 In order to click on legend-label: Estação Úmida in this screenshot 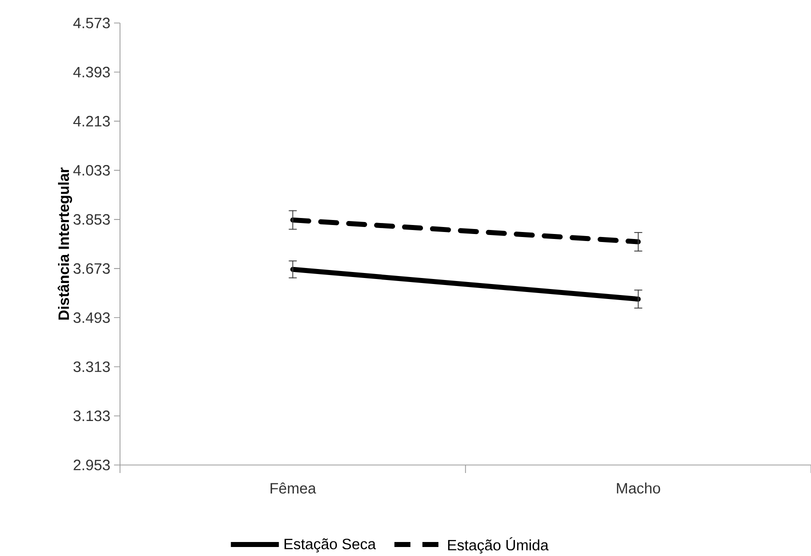, I will do `click(498, 545)`.